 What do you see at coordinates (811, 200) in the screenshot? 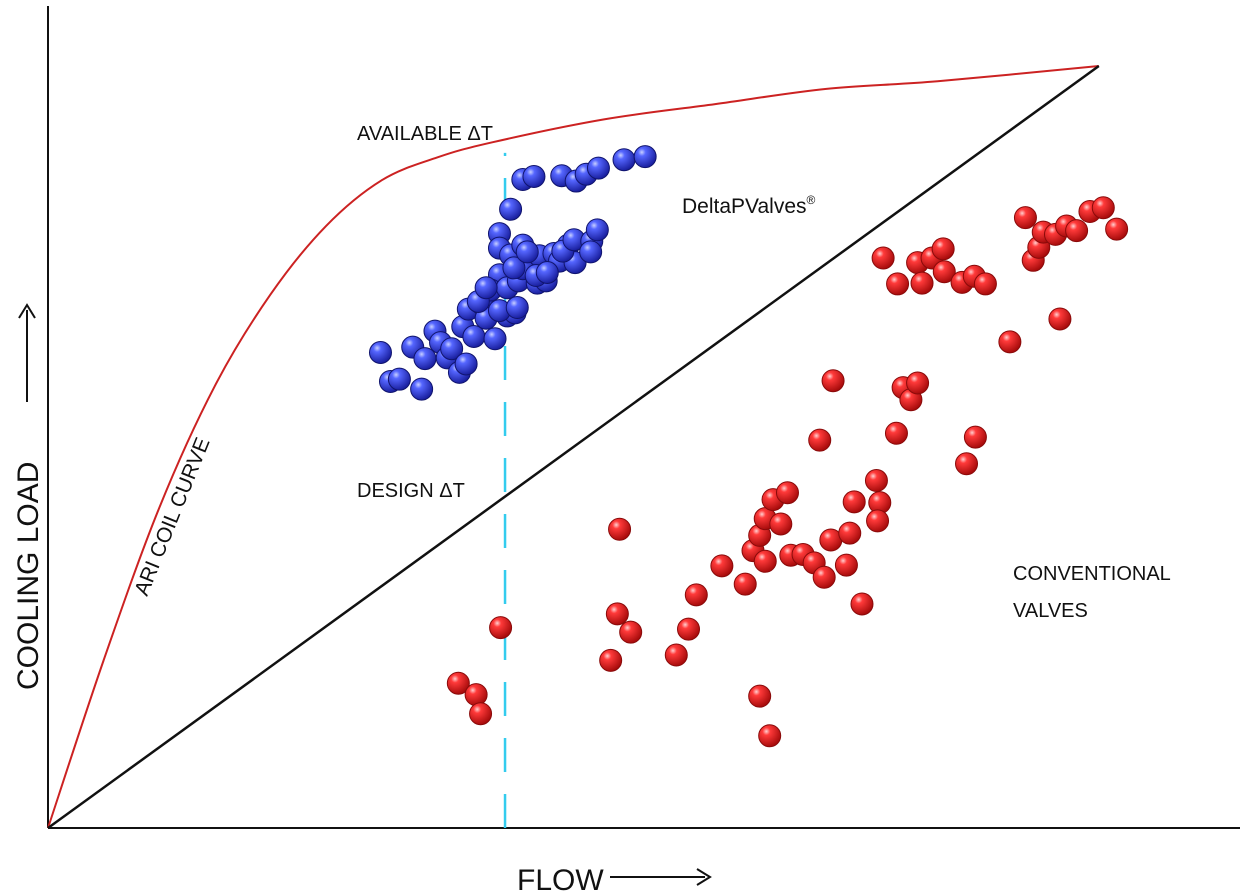
I see `delta-series-mark: ®` at bounding box center [811, 200].